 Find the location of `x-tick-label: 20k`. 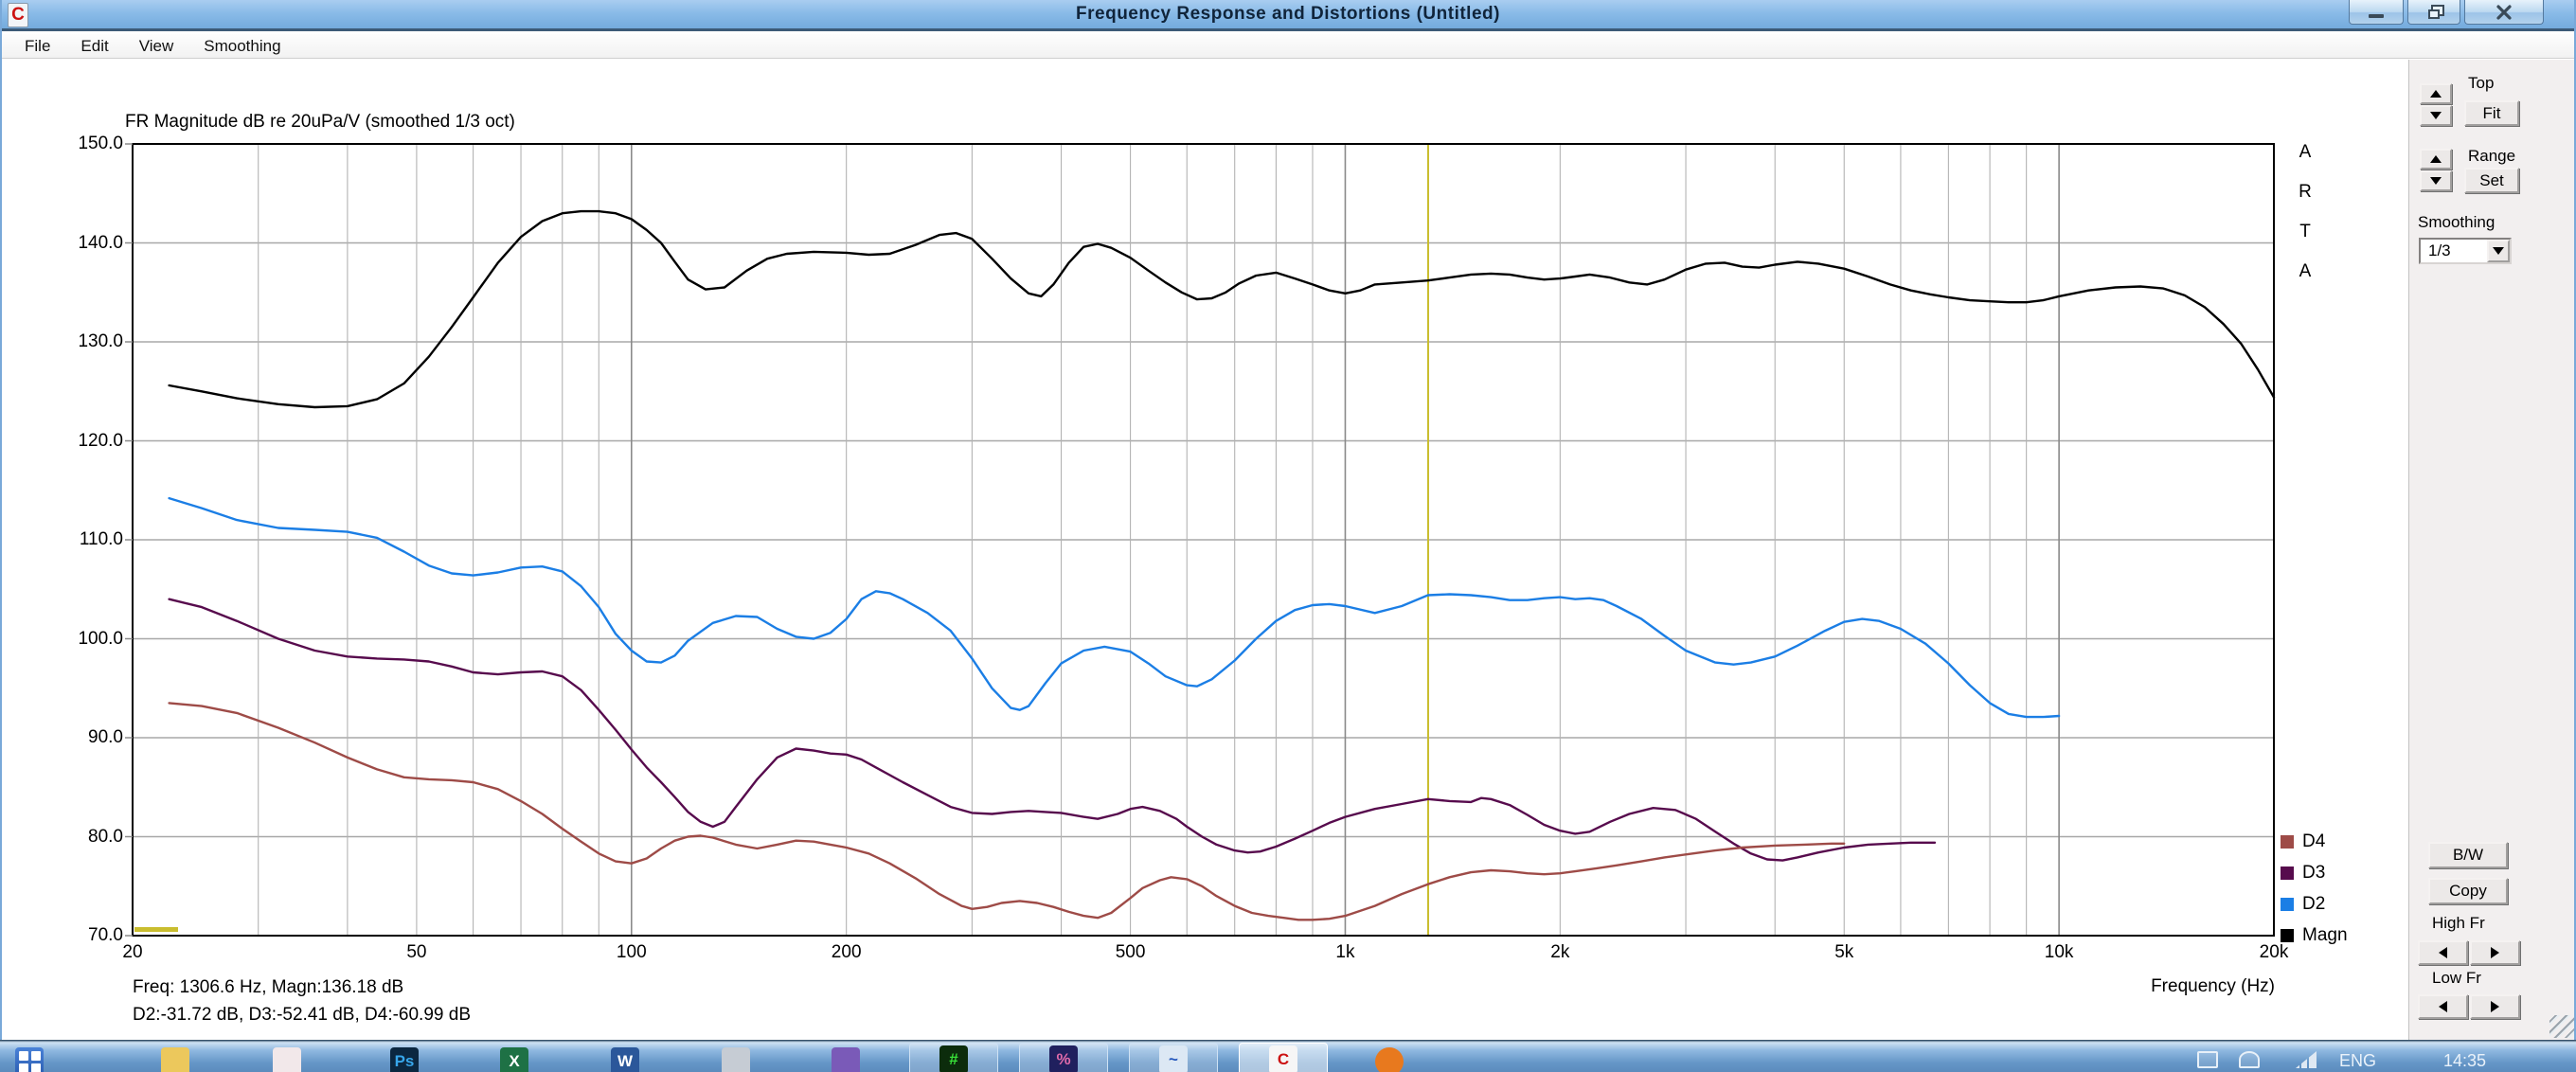

x-tick-label: 20k is located at coordinates (2274, 952).